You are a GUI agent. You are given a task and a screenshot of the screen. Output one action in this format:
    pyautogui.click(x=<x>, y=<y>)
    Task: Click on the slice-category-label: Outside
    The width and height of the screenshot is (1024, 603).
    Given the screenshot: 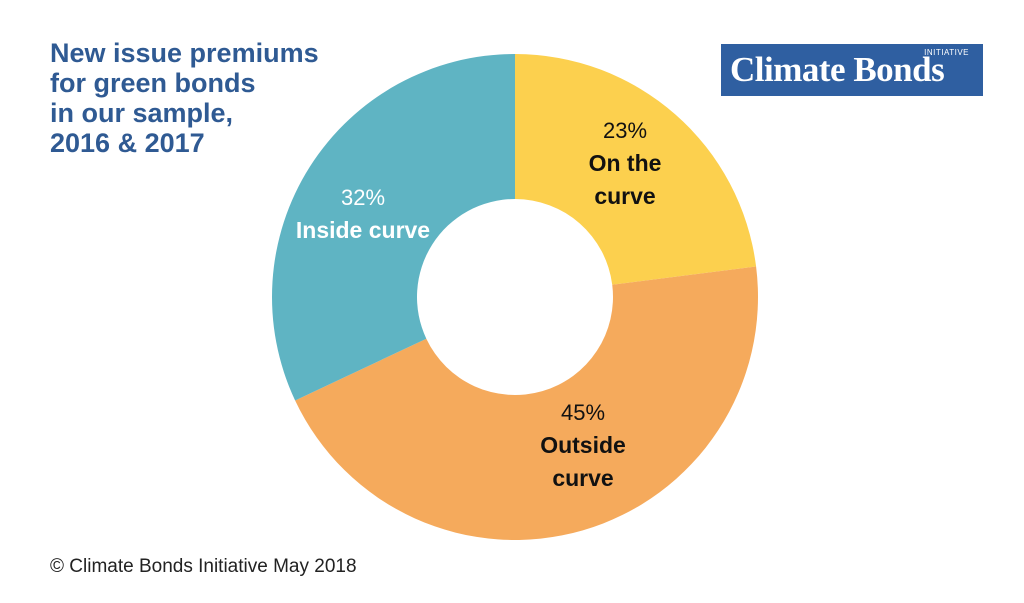 What is the action you would take?
    pyautogui.click(x=583, y=445)
    